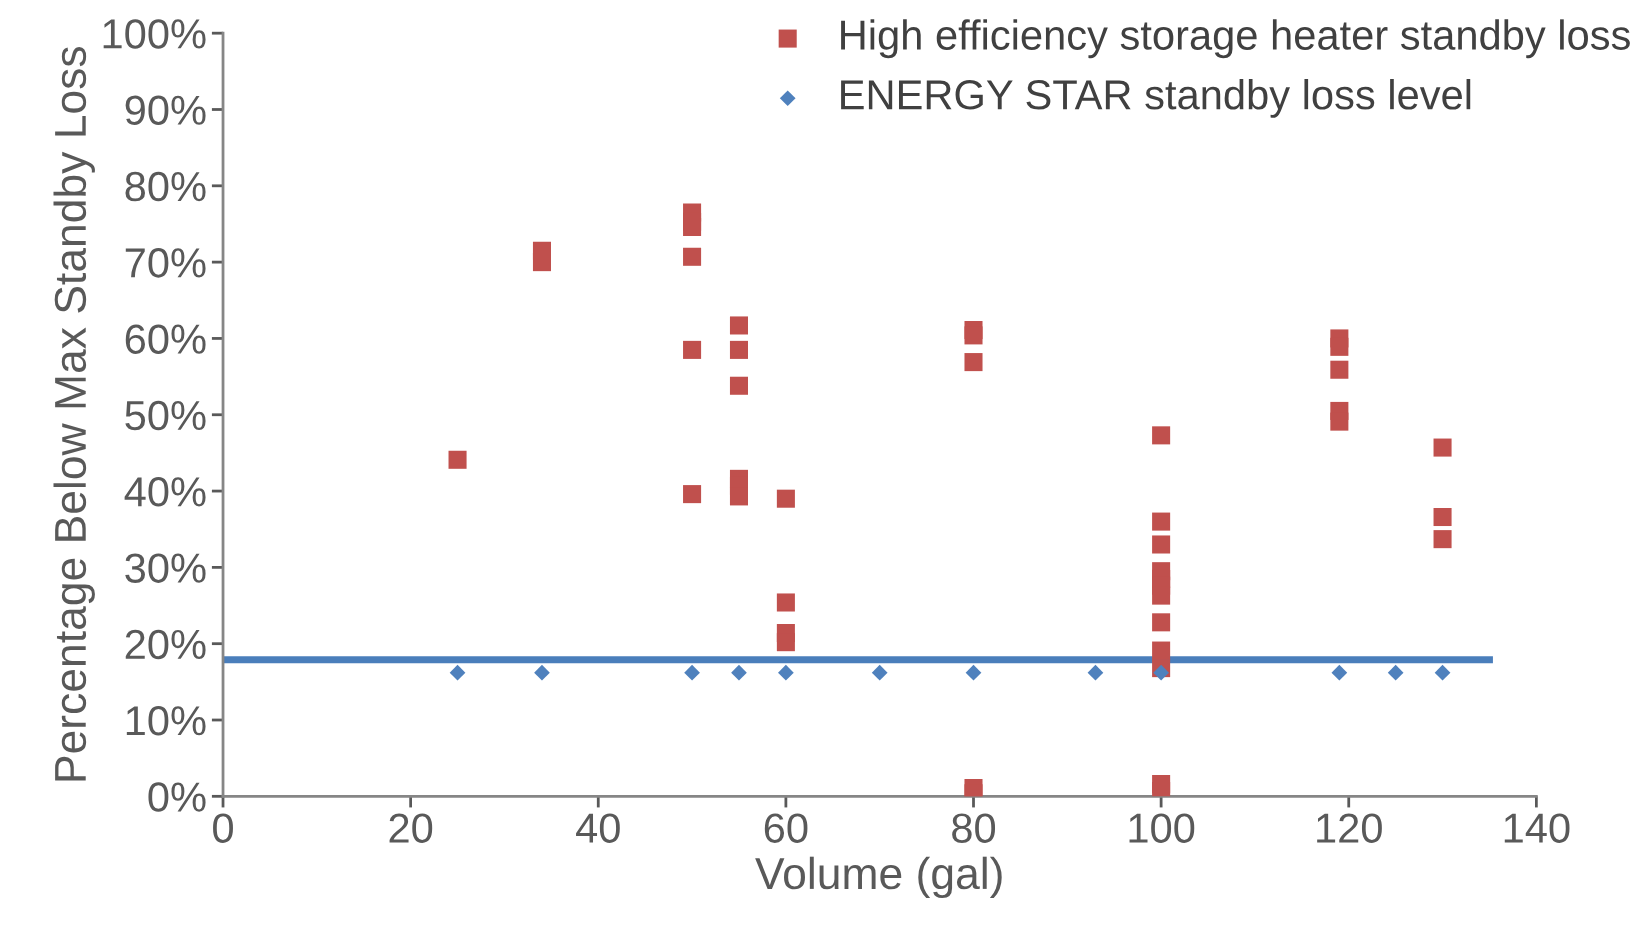 The image size is (1652, 948). Describe the element at coordinates (878, 877) in the screenshot. I see `x-axis-title: Volume (gal)` at that location.